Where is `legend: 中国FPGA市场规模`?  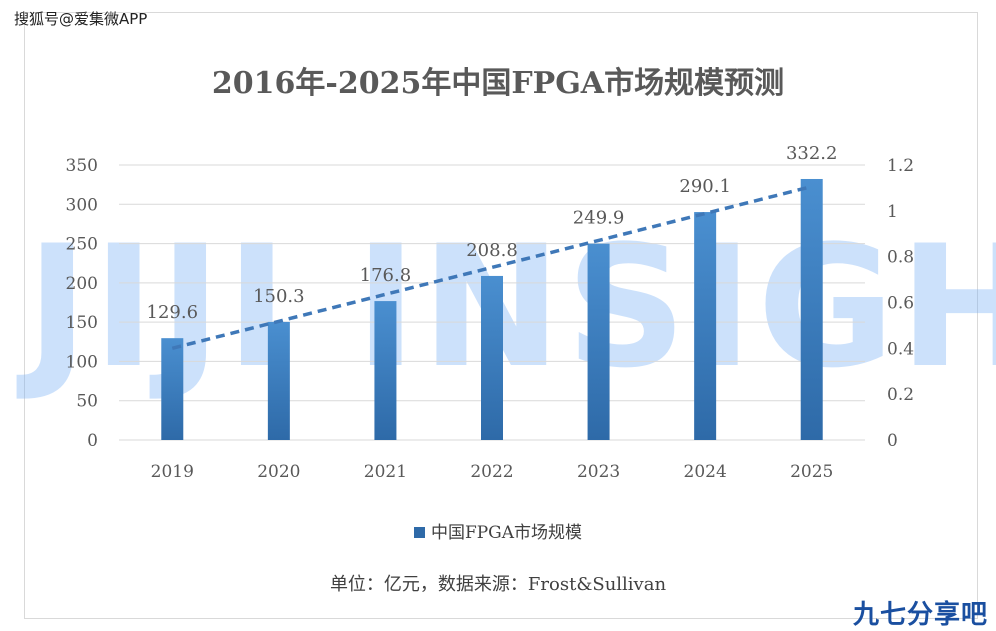 legend: 中国FPGA市场规模 is located at coordinates (498, 530).